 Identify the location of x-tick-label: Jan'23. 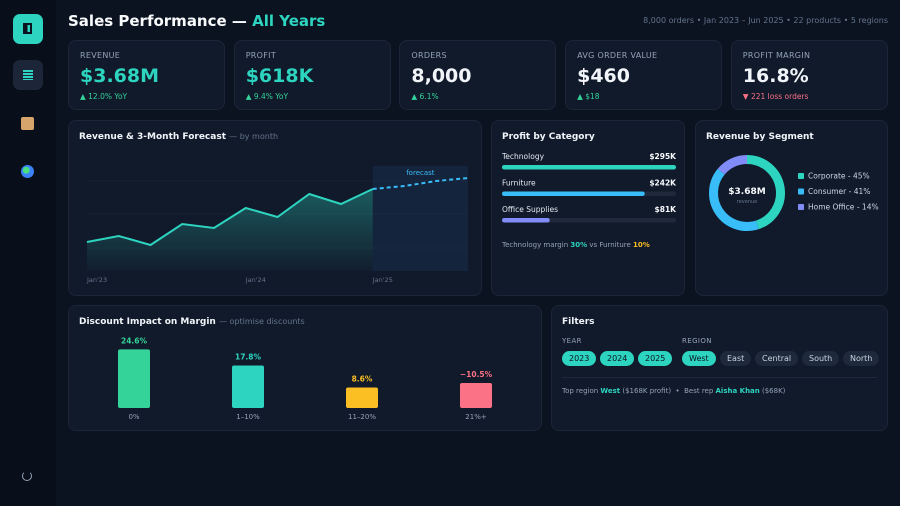
(96, 280).